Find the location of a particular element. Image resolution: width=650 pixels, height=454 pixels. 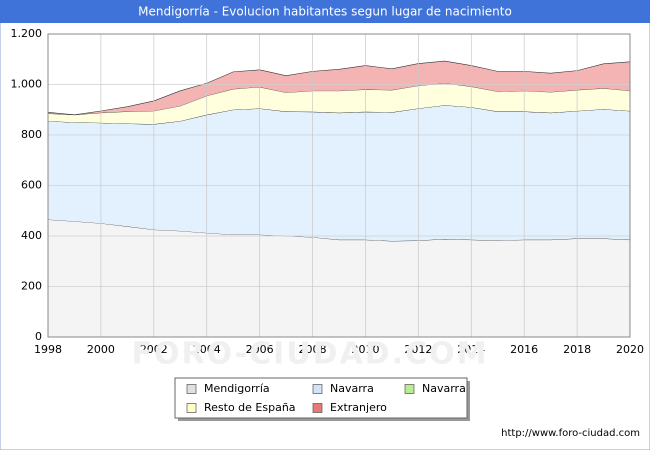

x-tick-label: 2018 is located at coordinates (577, 349).